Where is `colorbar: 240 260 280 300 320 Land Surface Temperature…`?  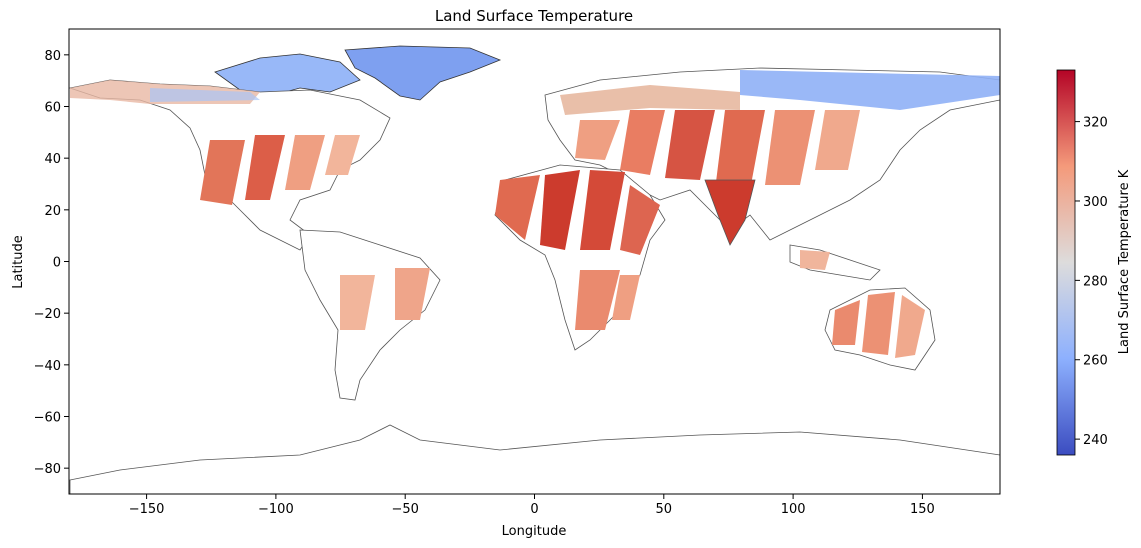 colorbar: 240 260 280 300 320 Land Surface Temperature… is located at coordinates (1094, 262).